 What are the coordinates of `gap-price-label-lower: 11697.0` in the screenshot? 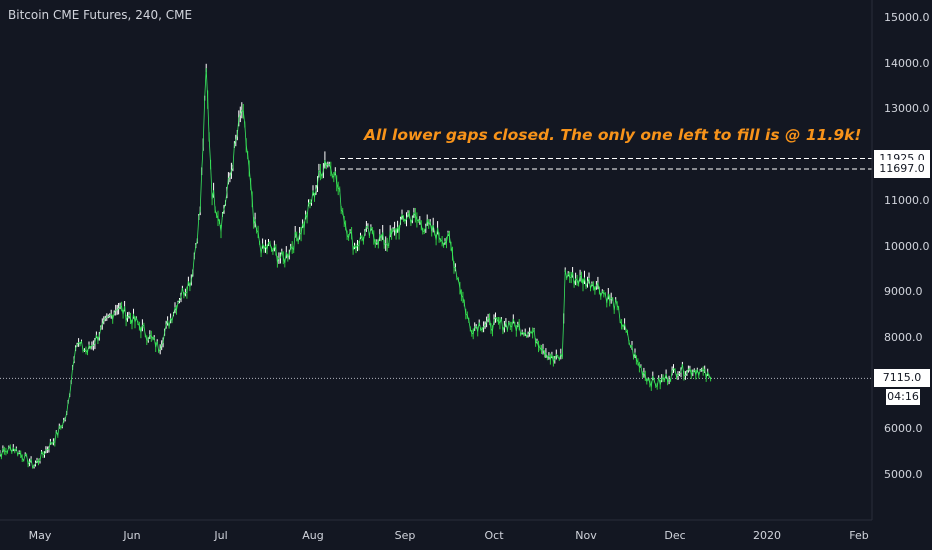 It's located at (902, 168).